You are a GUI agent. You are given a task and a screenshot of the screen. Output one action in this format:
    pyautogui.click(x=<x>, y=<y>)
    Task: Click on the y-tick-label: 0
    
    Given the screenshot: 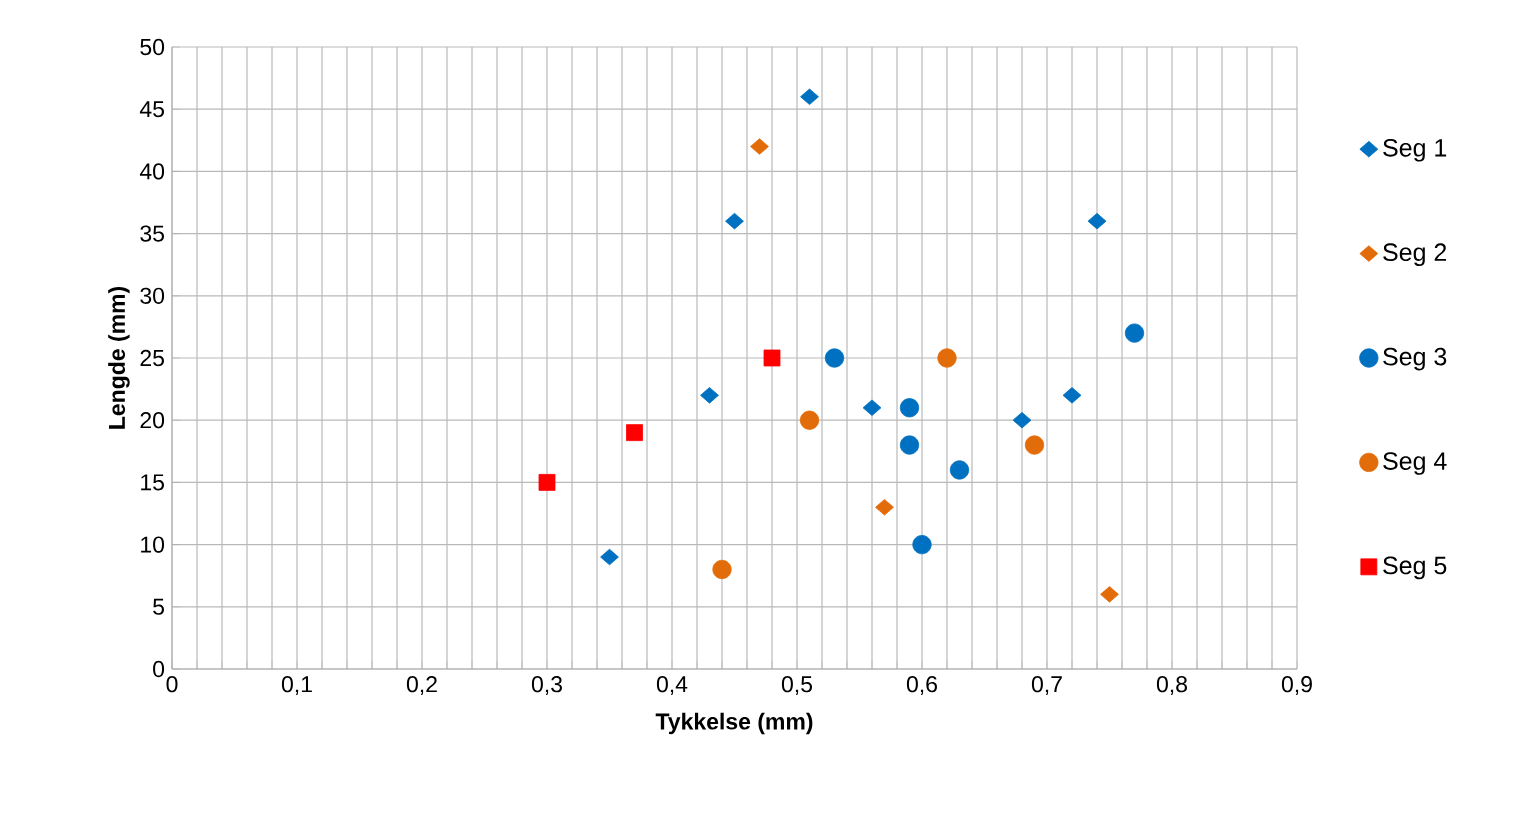 What is the action you would take?
    pyautogui.click(x=159, y=669)
    